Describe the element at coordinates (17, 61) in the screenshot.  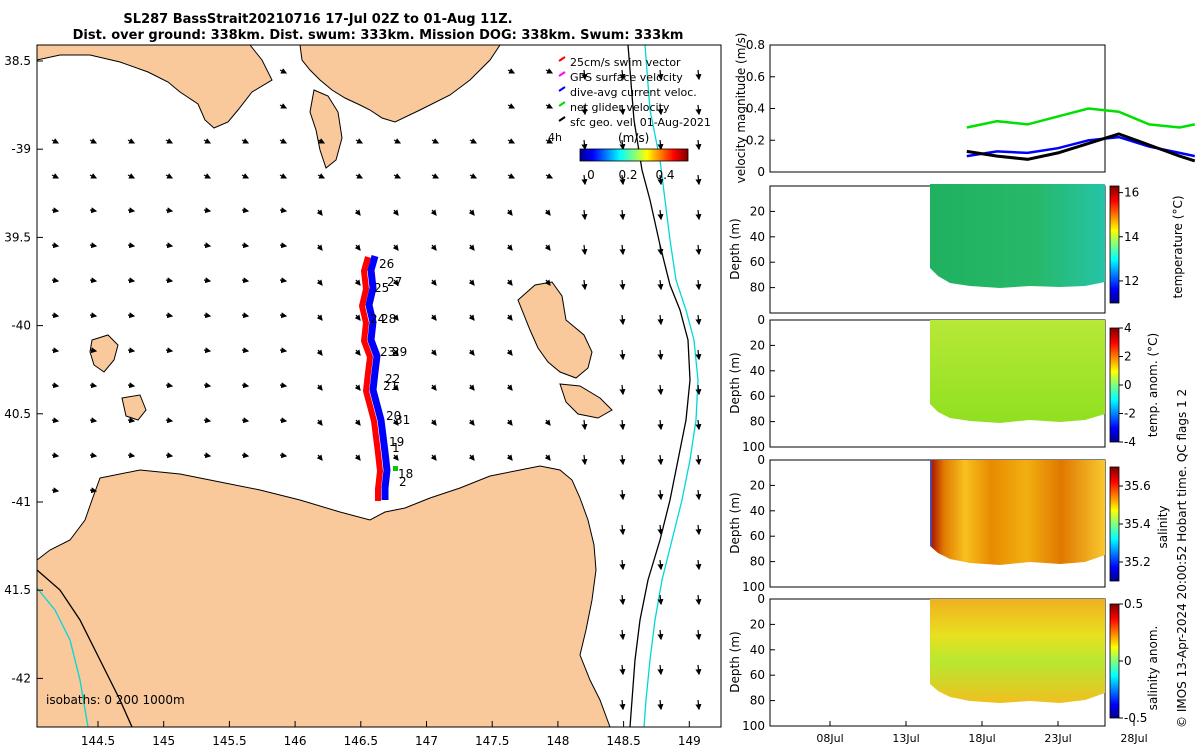
I see `map-y-tick: 38.5` at that location.